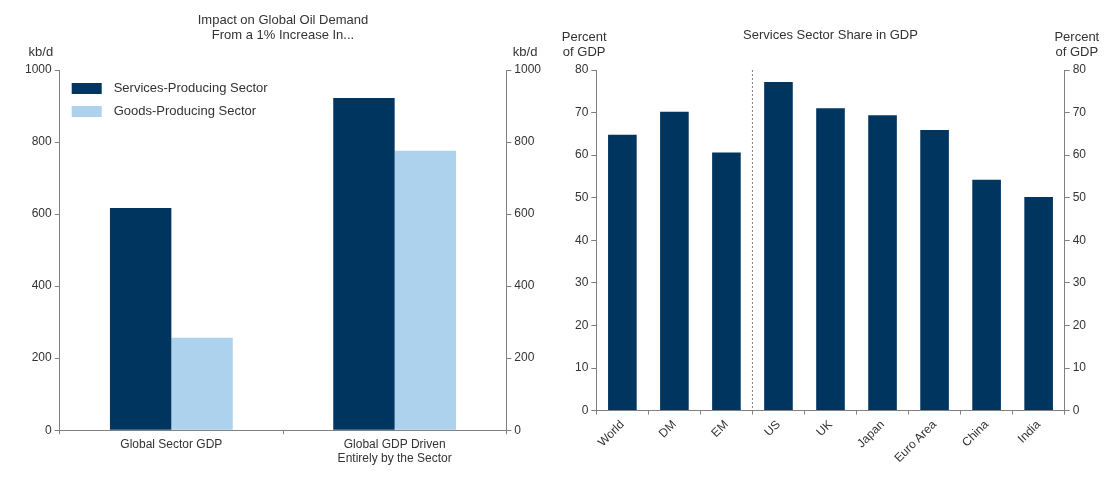 Image resolution: width=1113 pixels, height=481 pixels. What do you see at coordinates (524, 141) in the screenshot?
I see `y2-tick-label: 800` at bounding box center [524, 141].